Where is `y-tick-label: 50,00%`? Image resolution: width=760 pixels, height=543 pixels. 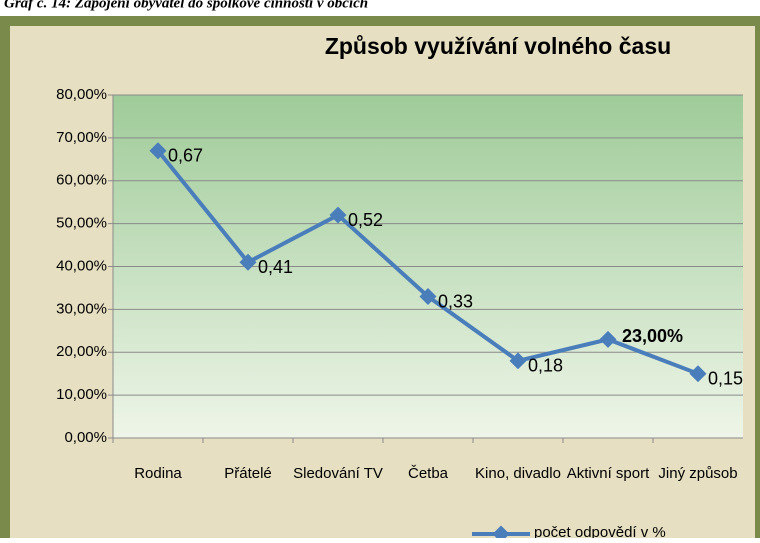 y-tick-label: 50,00% is located at coordinates (81, 223).